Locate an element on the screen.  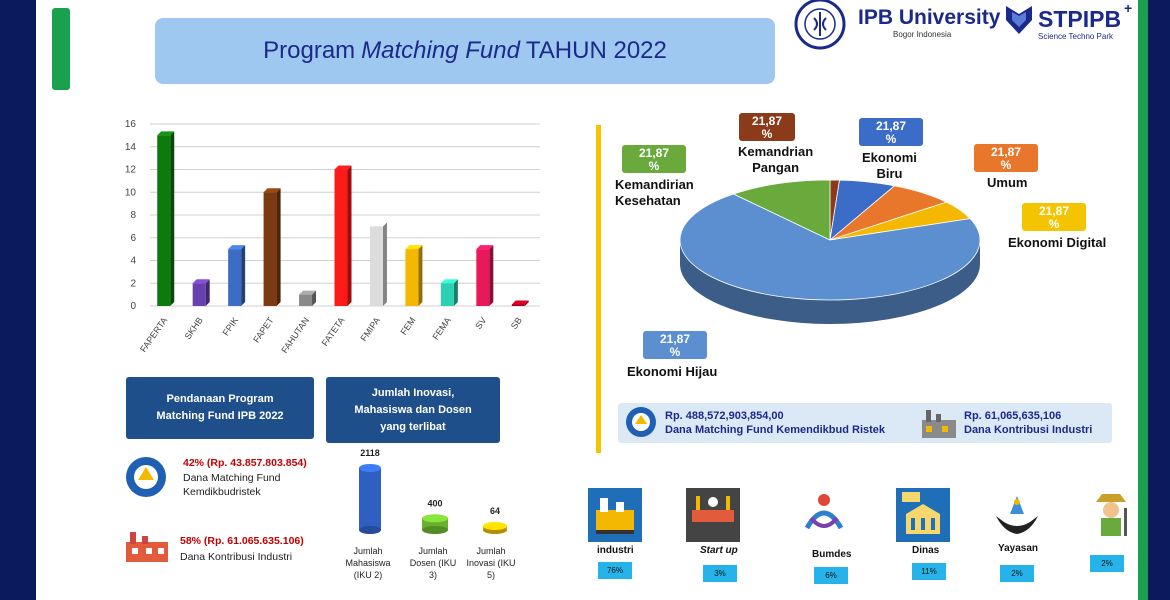
title-italic: Matching Fund is located at coordinates (440, 50).